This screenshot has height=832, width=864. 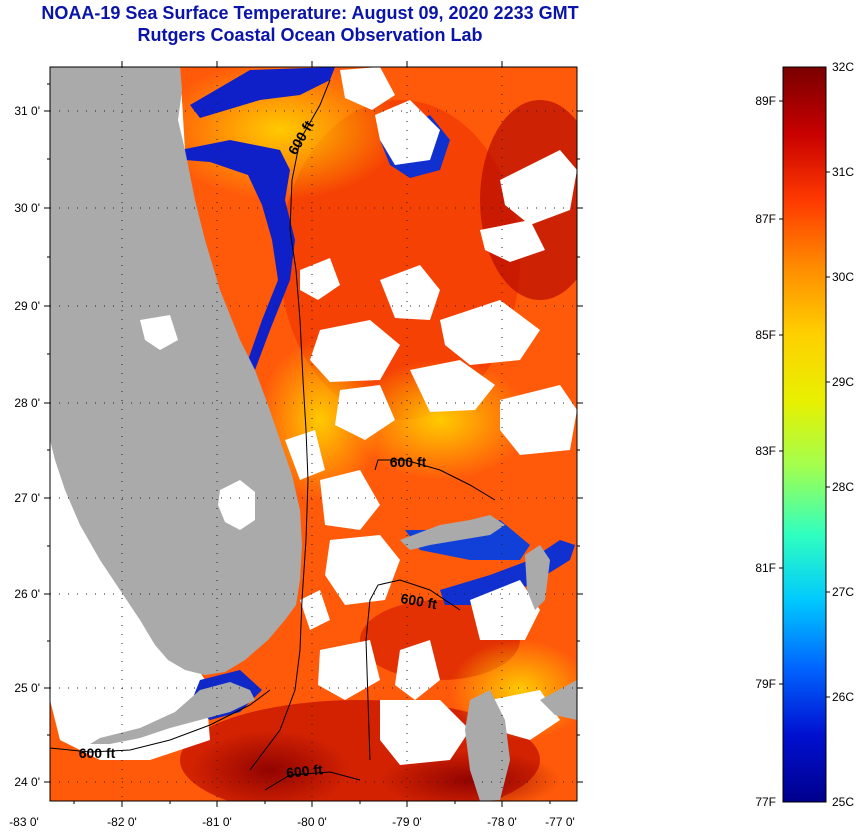 What do you see at coordinates (558, 700) in the screenshot?
I see `cuba-edge` at bounding box center [558, 700].